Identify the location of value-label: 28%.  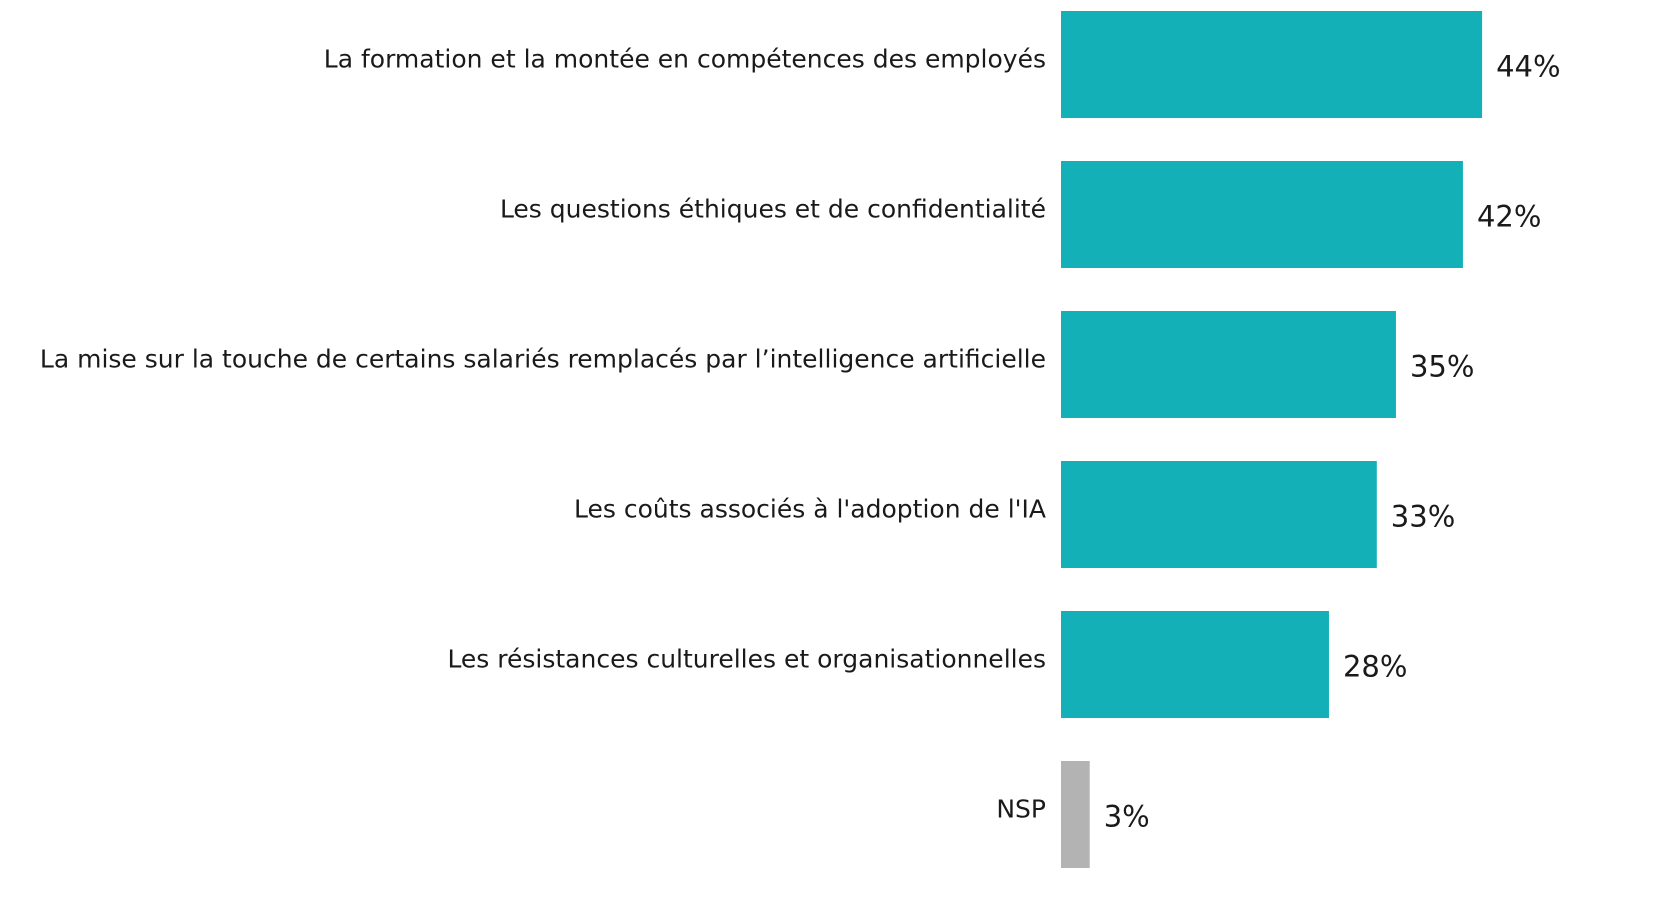
(1375, 667).